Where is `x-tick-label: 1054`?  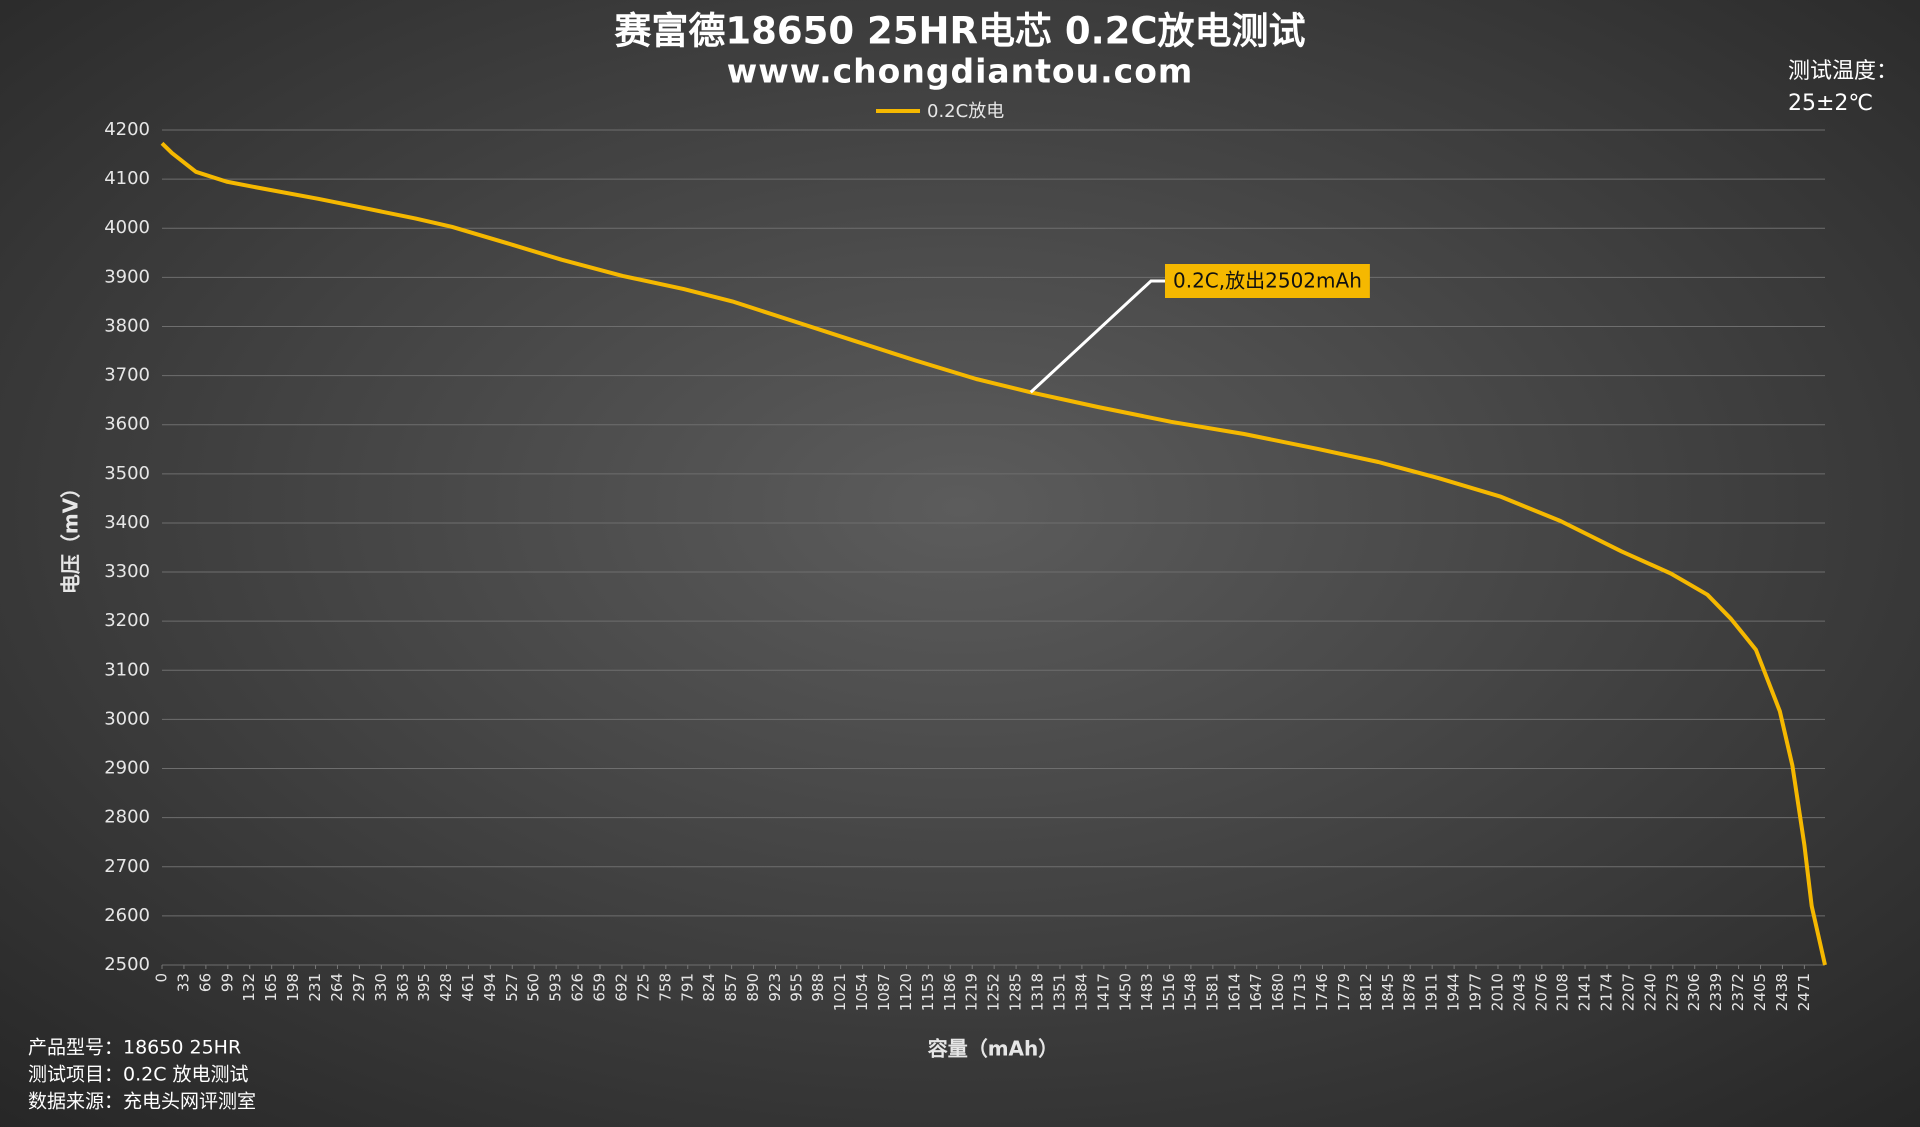
x-tick-label: 1054 is located at coordinates (862, 992).